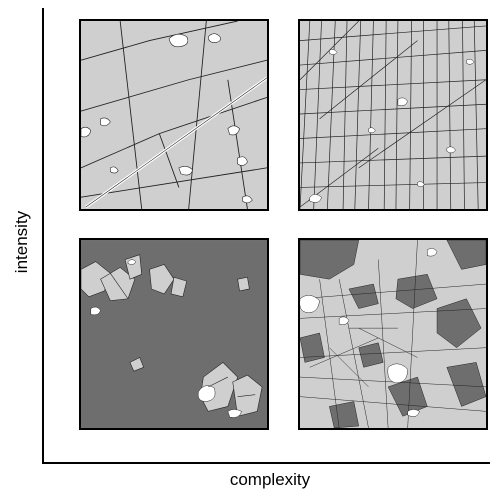 This screenshot has width=492, height=493. What do you see at coordinates (43, 236) in the screenshot?
I see `y-axis-line` at bounding box center [43, 236].